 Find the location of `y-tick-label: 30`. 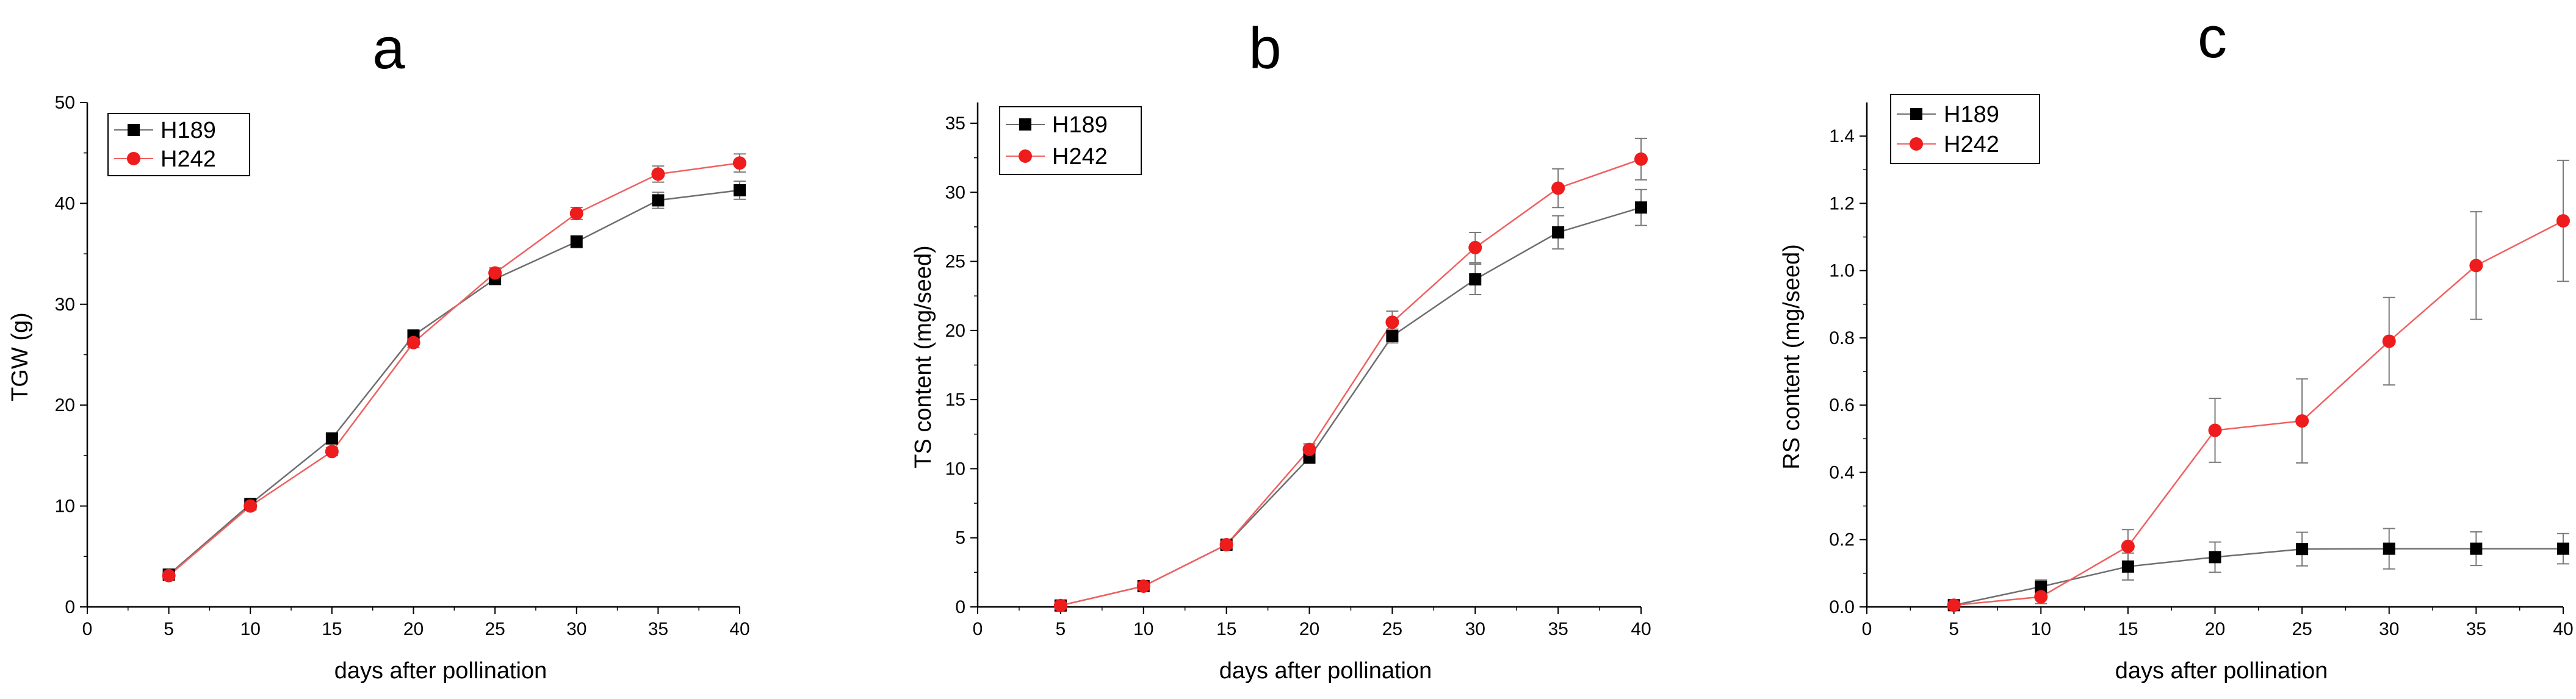

y-tick-label: 30 is located at coordinates (955, 192).